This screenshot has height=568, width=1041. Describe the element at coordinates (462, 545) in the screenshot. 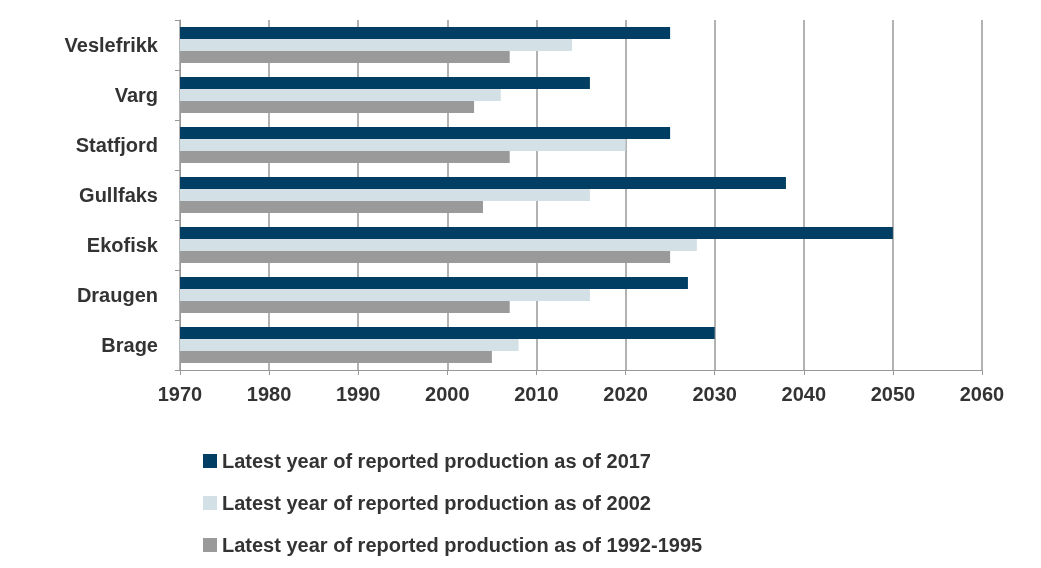

I see `legend-label: Latest year of reported production as of 1992-1995` at that location.